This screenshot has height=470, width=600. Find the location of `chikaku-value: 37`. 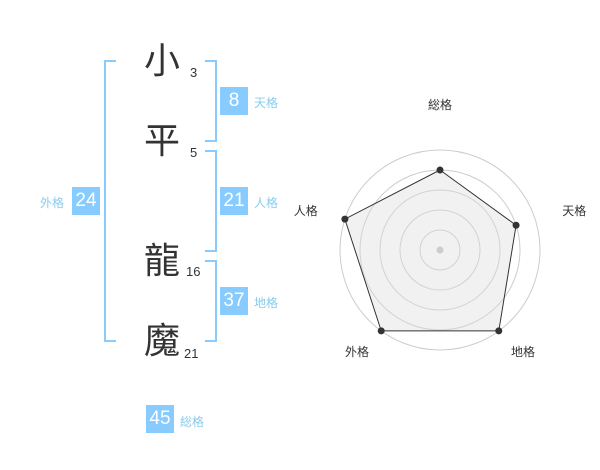

chikaku-value: 37 is located at coordinates (234, 301).